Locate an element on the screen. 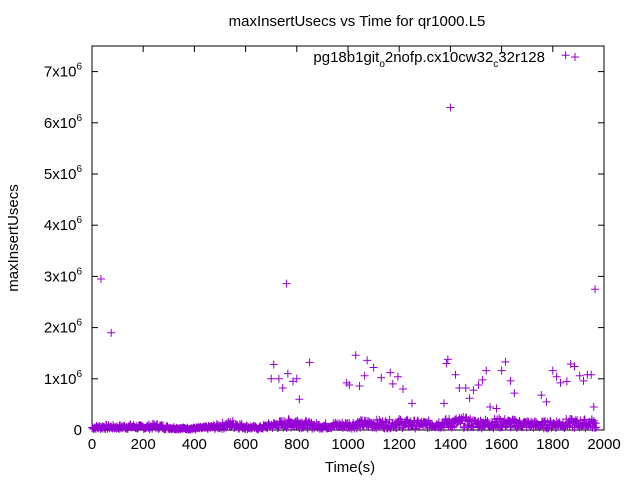 The width and height of the screenshot is (640, 480). x-tick-label: 200 is located at coordinates (143, 444).